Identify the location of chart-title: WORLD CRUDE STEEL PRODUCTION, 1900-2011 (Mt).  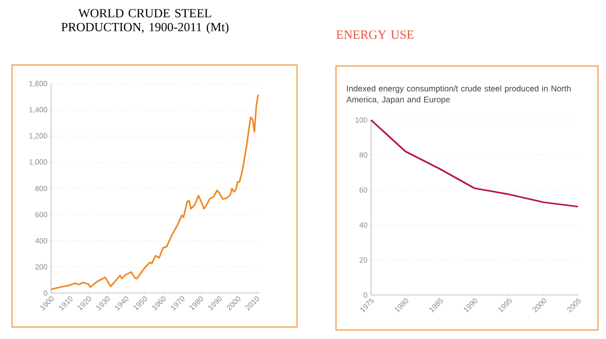
(144, 21).